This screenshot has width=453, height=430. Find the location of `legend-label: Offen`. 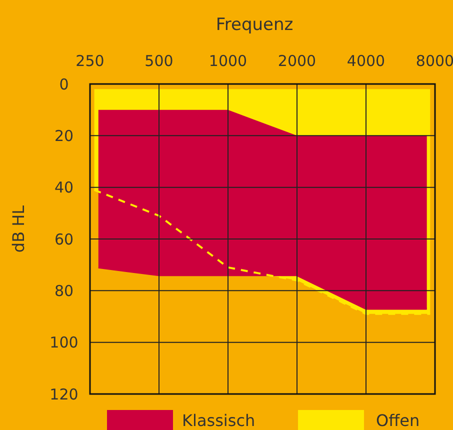

legend-label: Offen is located at coordinates (398, 420).